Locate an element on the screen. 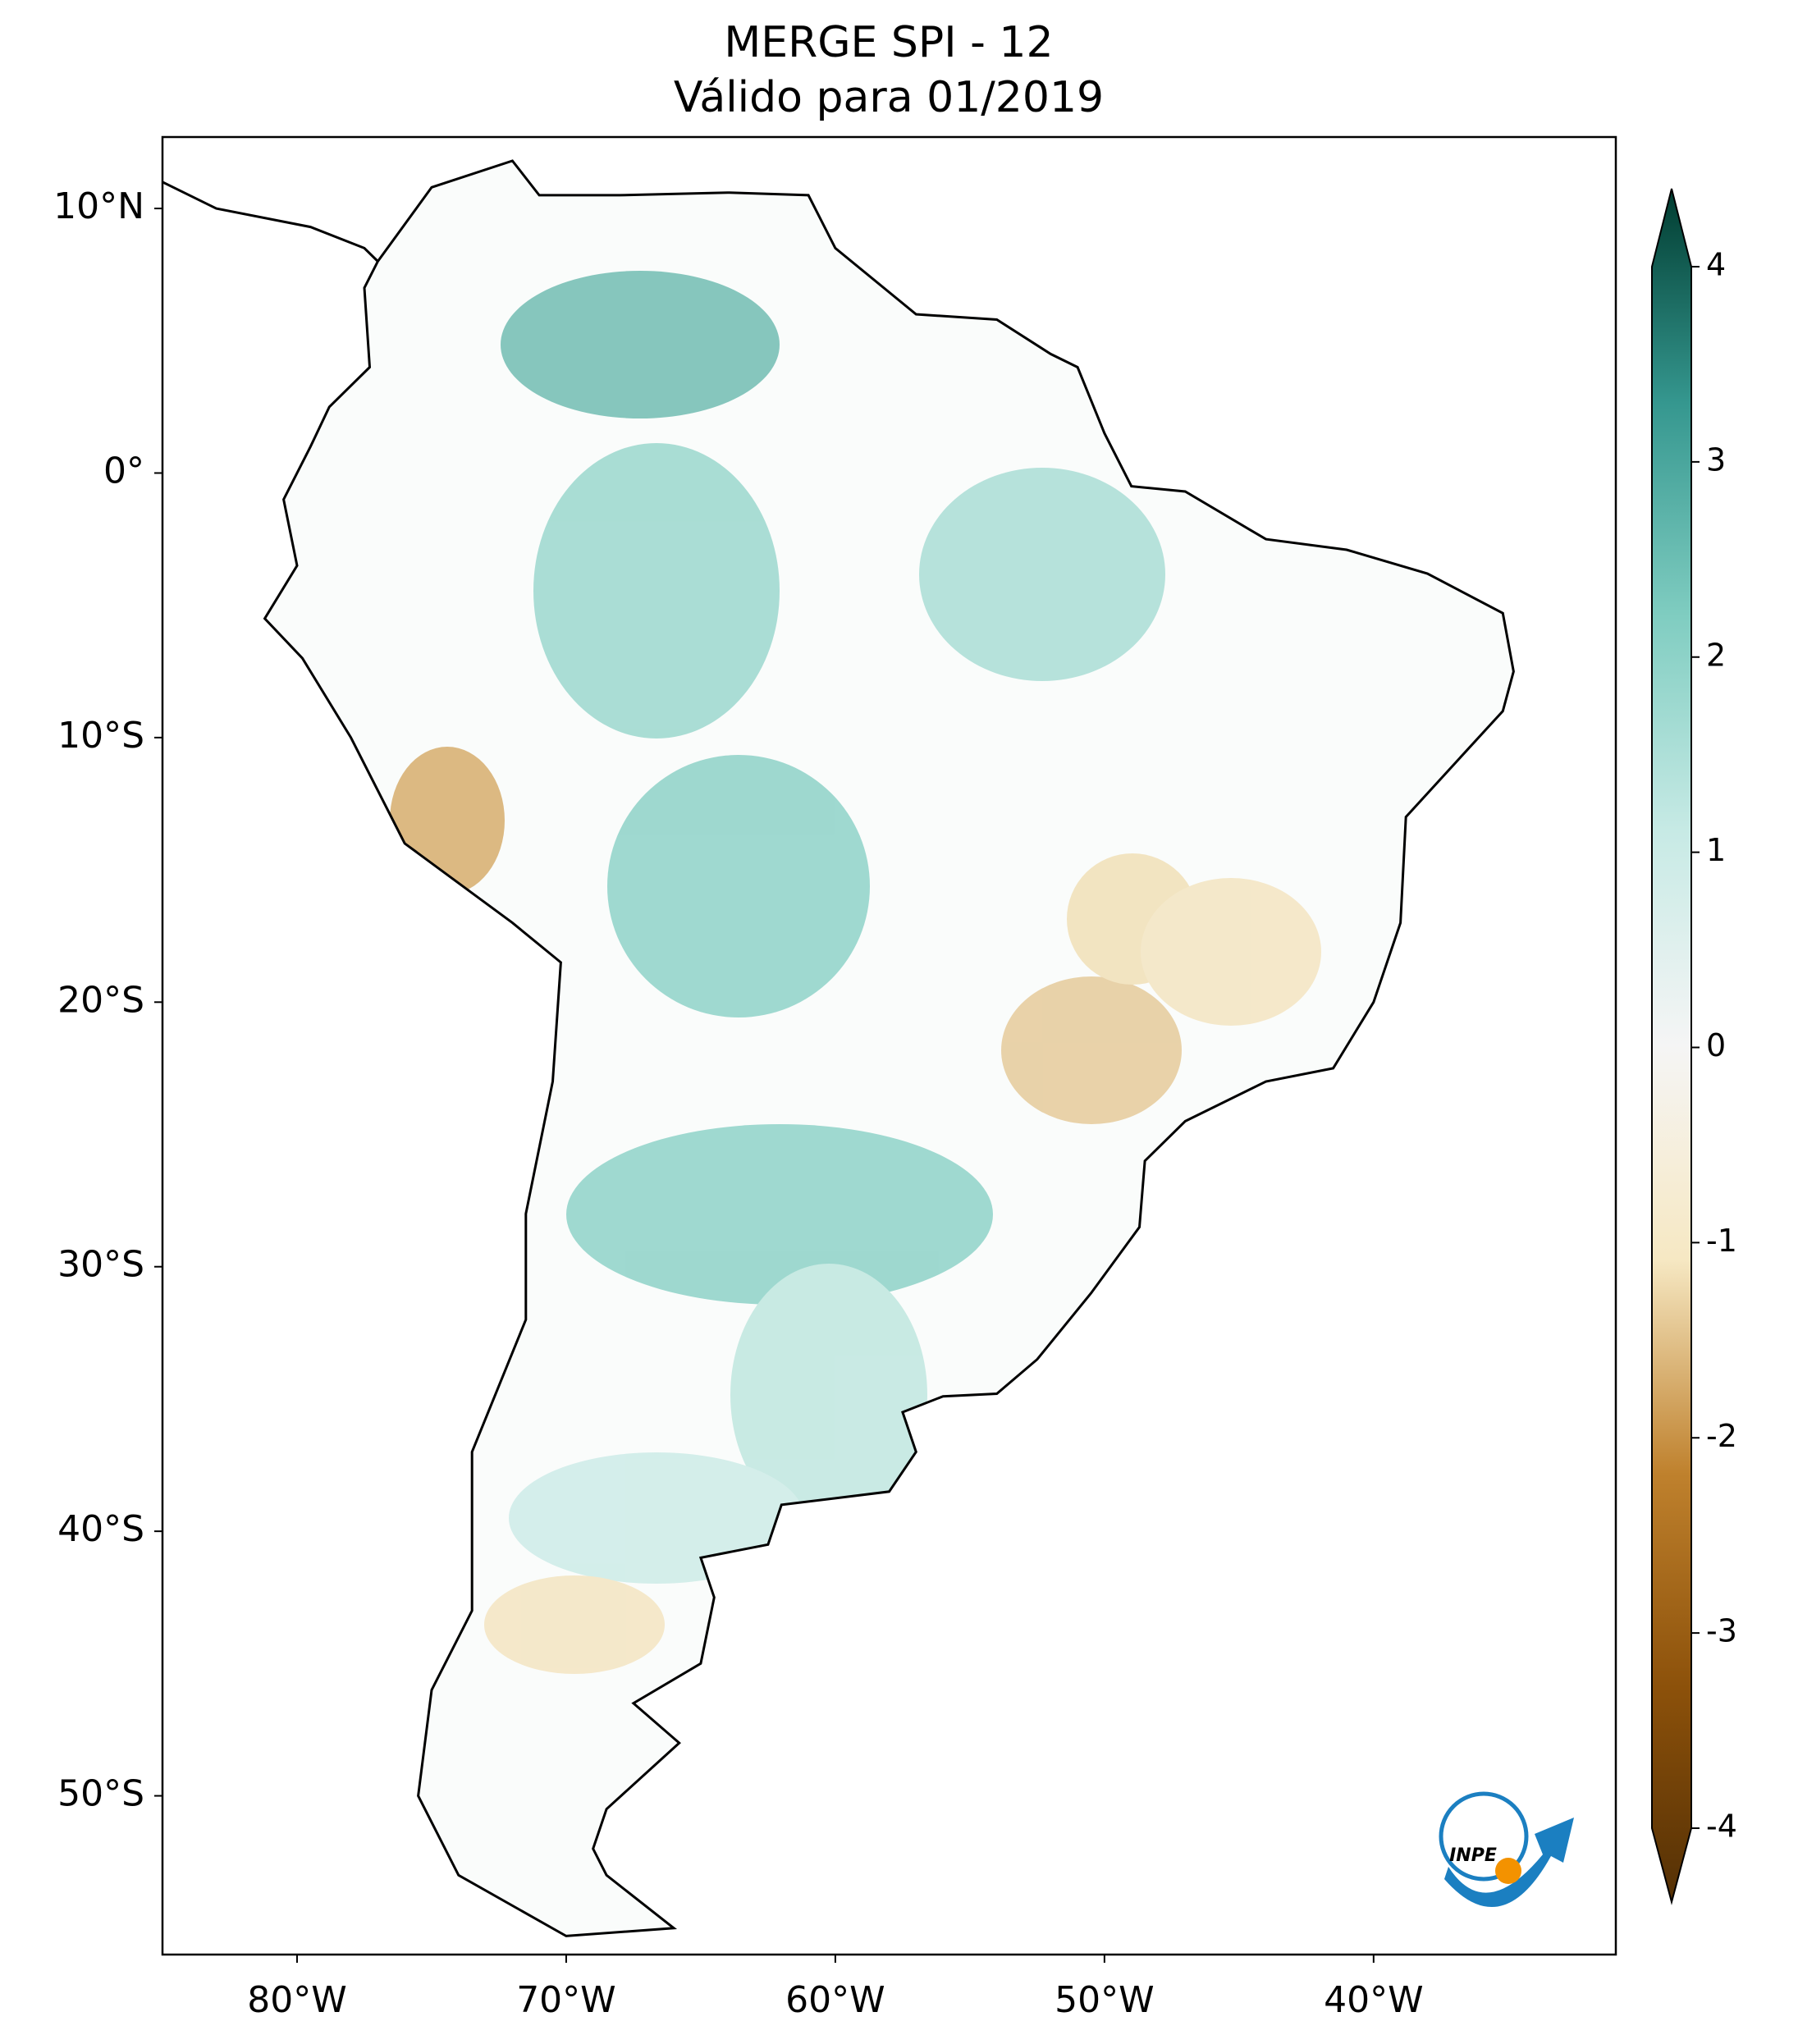 The height and width of the screenshot is (2044, 1798). colorbar-tick-label: -3 is located at coordinates (1721, 1631).